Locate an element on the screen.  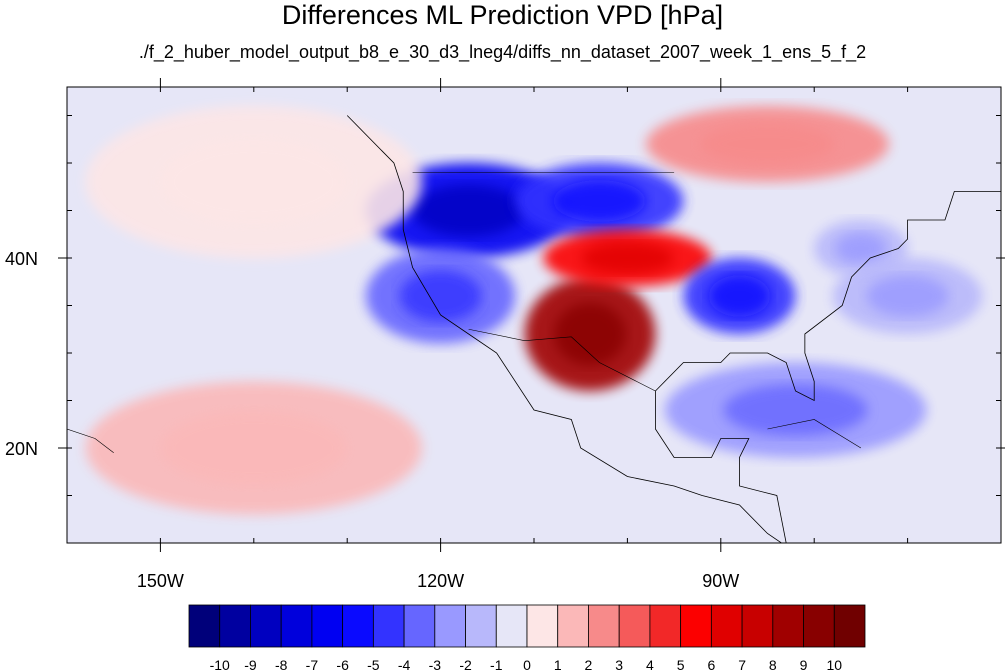
colorbar-label: -4 is located at coordinates (404, 664).